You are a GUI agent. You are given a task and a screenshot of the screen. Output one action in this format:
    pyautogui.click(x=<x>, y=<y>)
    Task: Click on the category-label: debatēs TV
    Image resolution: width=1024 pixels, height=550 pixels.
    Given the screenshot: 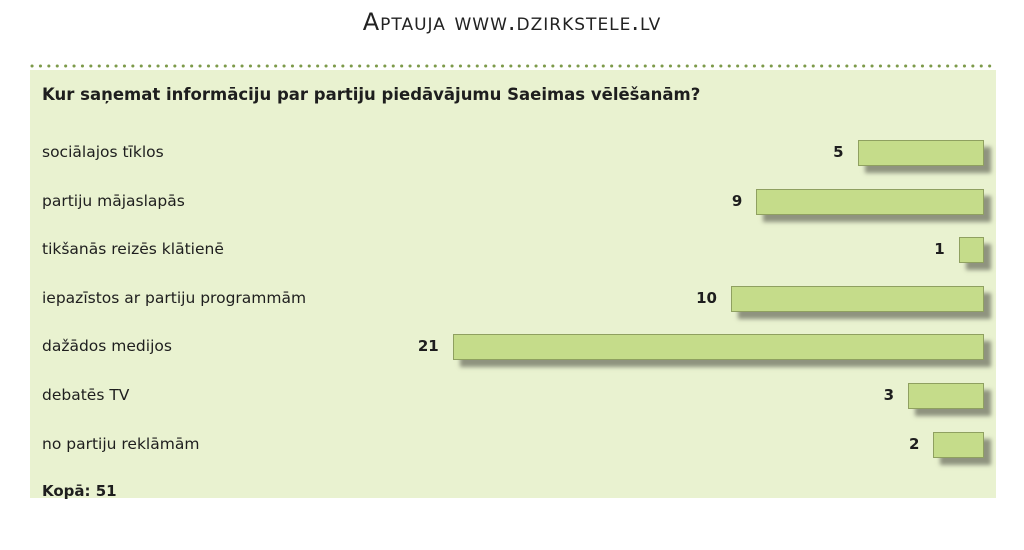 What is the action you would take?
    pyautogui.click(x=86, y=395)
    